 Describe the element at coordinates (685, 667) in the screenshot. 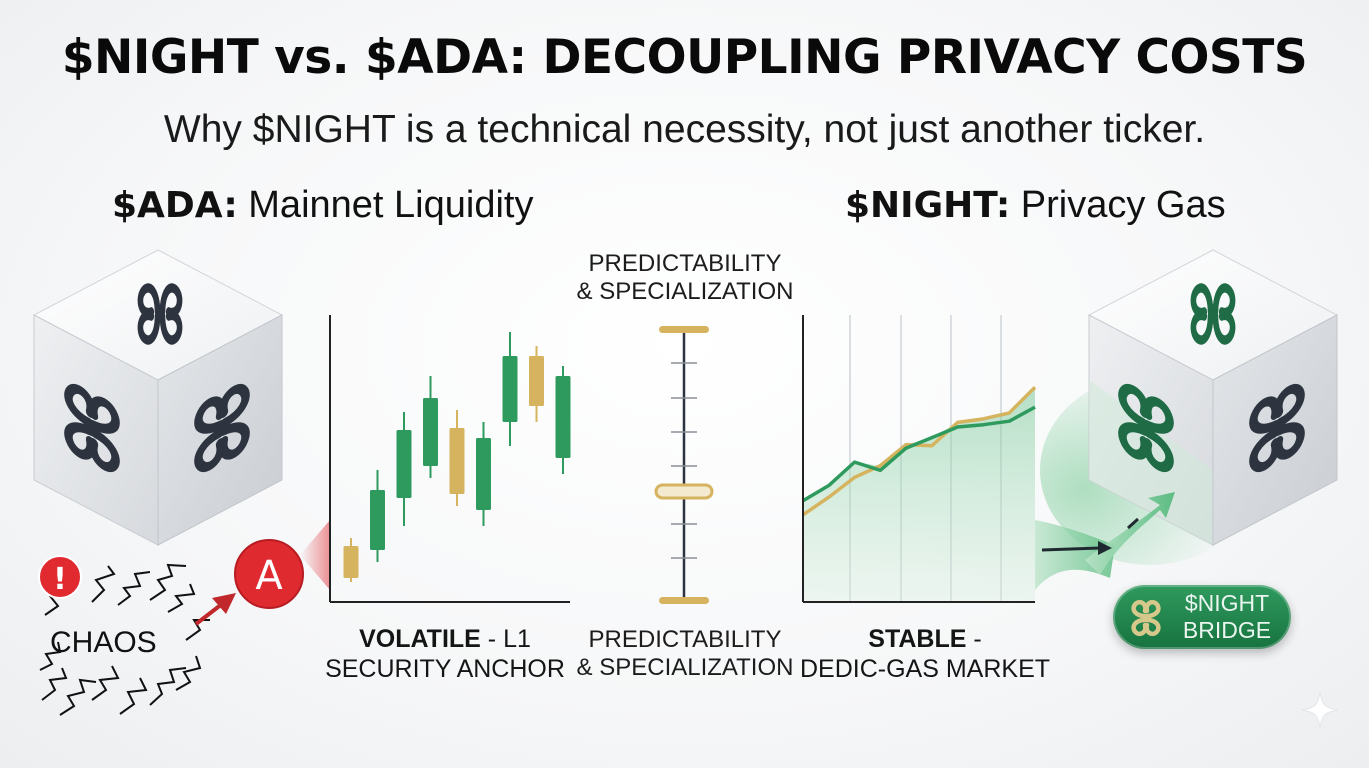

I see `middle-label-bottom-line2: & SPECIALIZATION` at that location.